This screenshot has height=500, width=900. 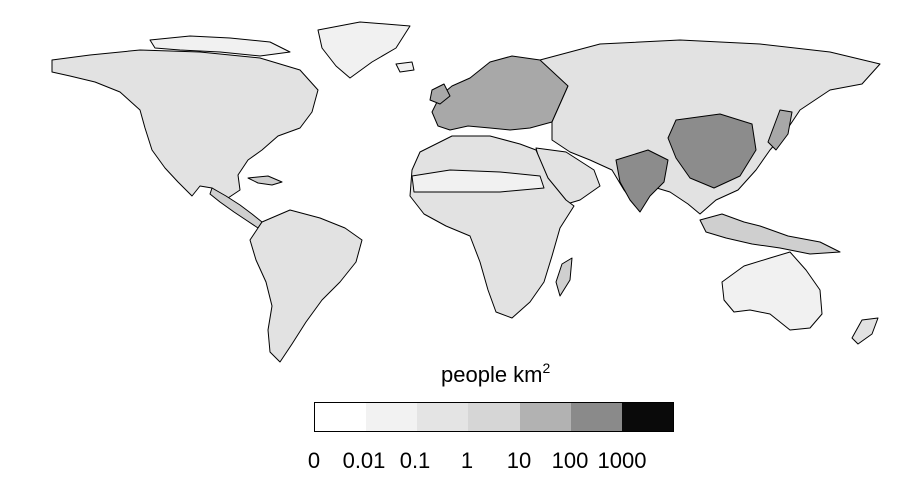 What do you see at coordinates (364, 460) in the screenshot?
I see `legend-tick-label: 0.01` at bounding box center [364, 460].